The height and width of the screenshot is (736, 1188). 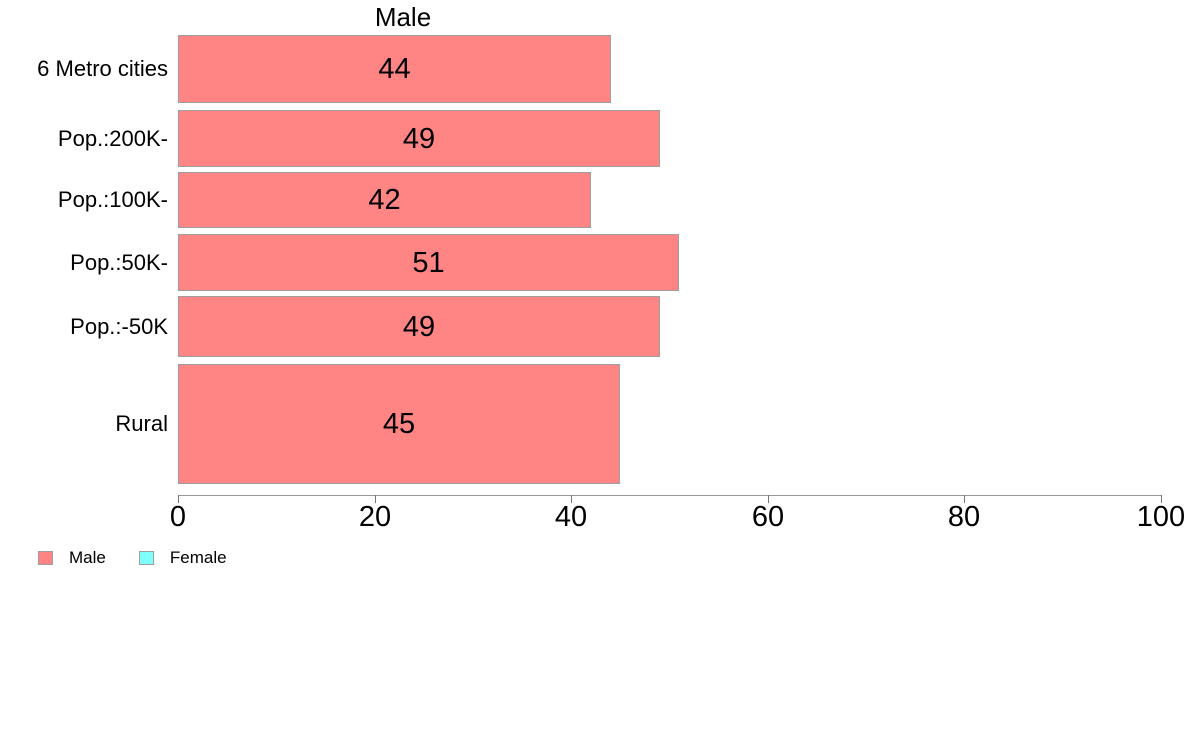 What do you see at coordinates (670, 495) in the screenshot?
I see `x-axis-line` at bounding box center [670, 495].